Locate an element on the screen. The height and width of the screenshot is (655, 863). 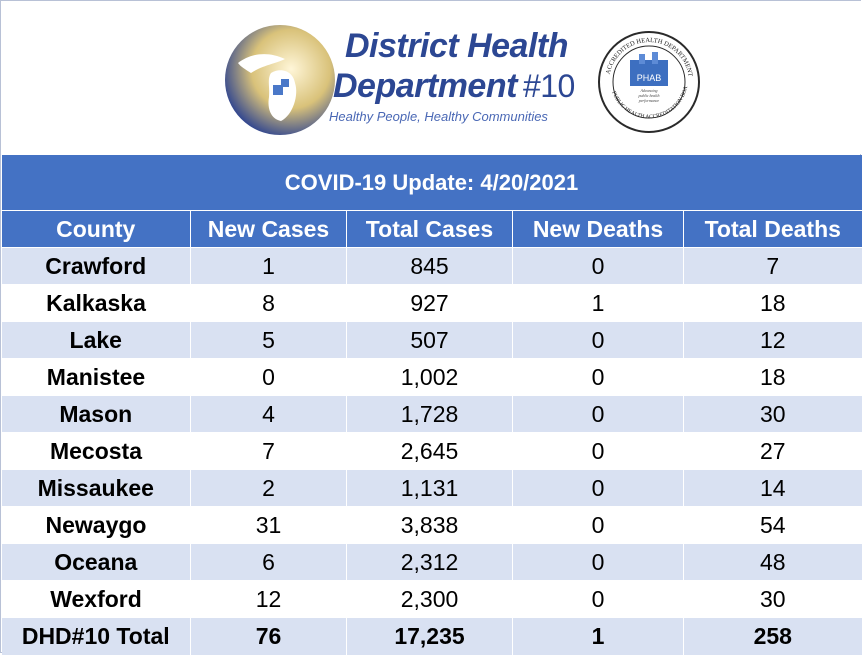
county-cell: Wexford is located at coordinates (96, 599).